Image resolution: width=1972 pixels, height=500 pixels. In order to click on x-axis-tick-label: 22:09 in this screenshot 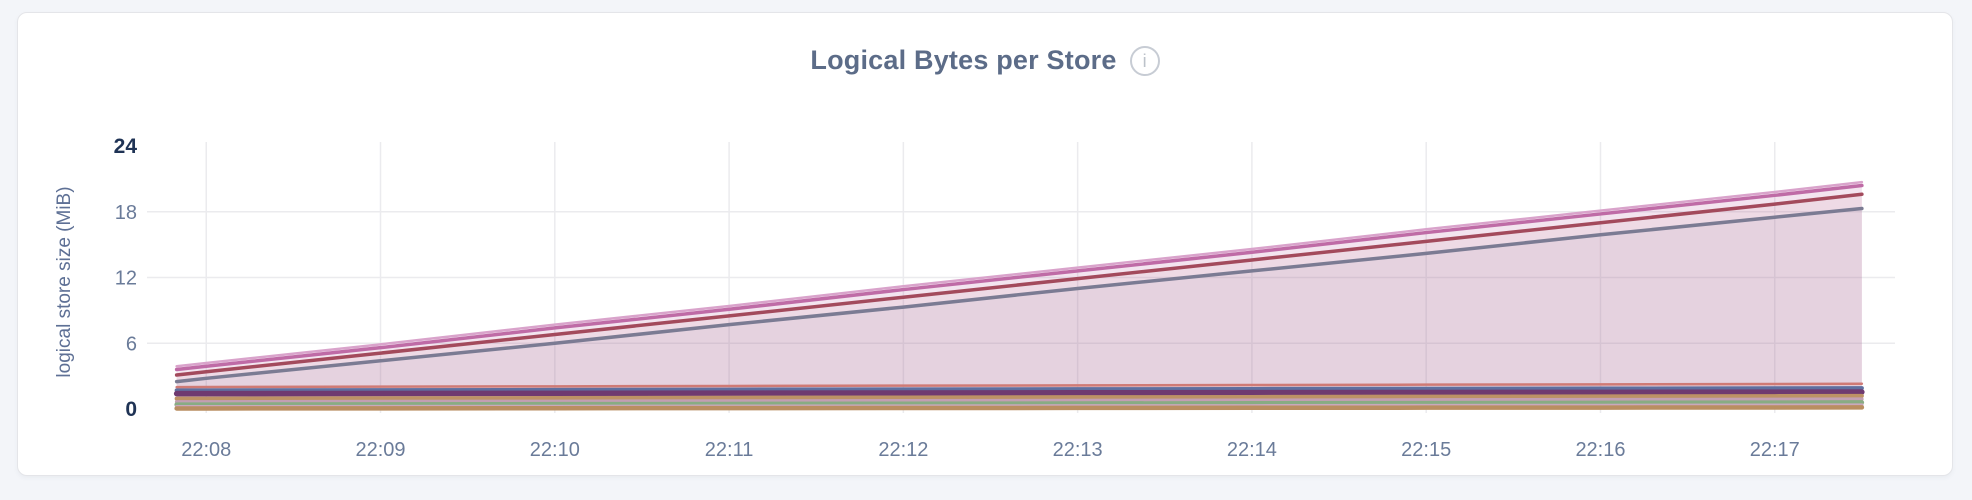, I will do `click(381, 450)`.